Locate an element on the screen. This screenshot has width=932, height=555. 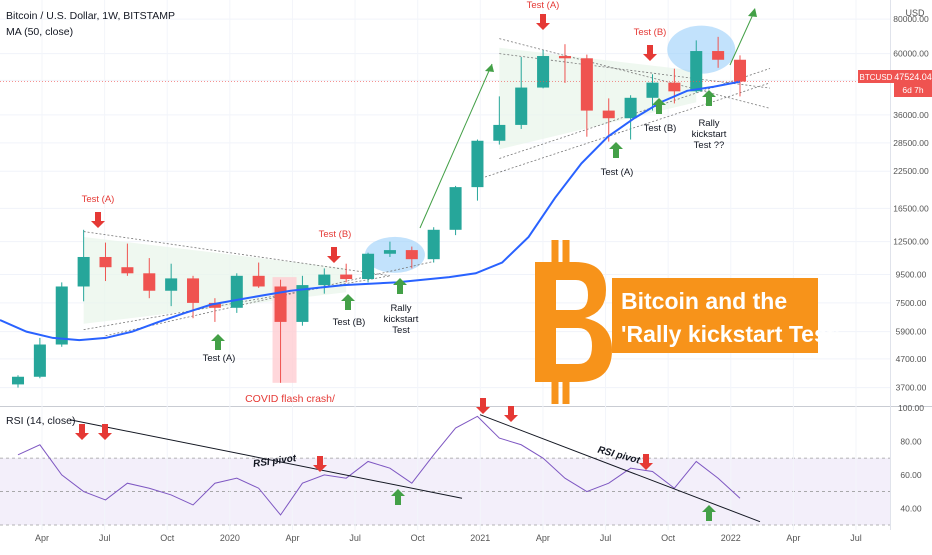
annotation-test-a-bottom-2021: Test (A) is located at coordinates (617, 172).